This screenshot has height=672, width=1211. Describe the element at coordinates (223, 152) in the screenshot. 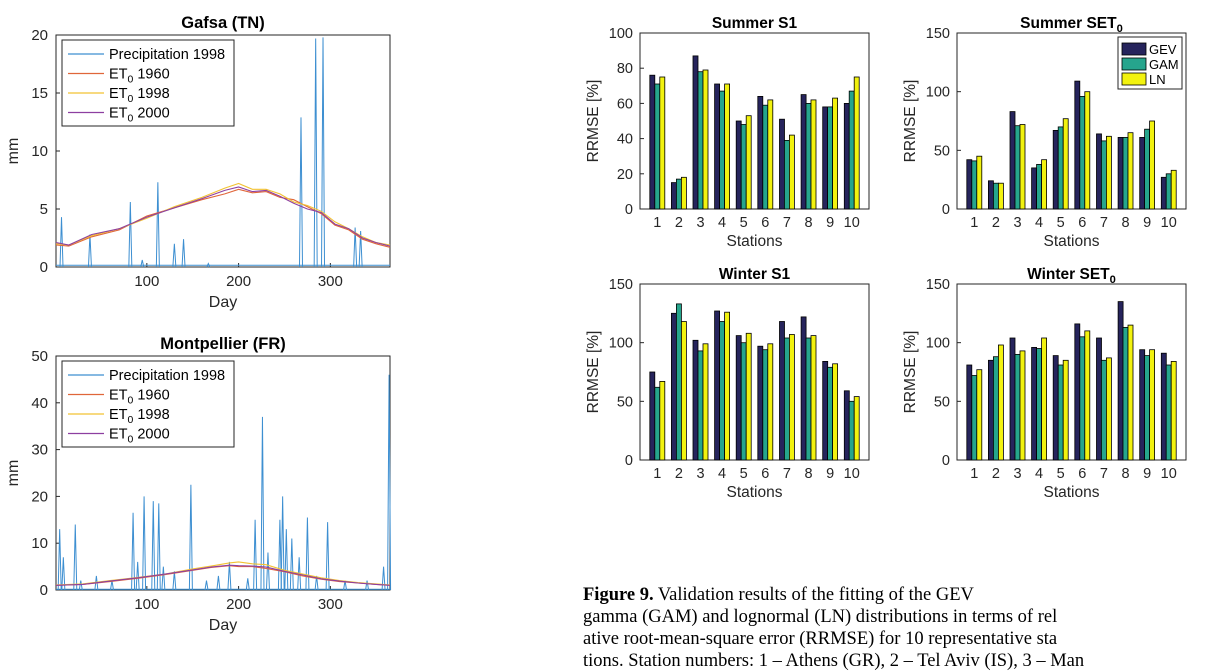

I see `precipitation-series` at that location.